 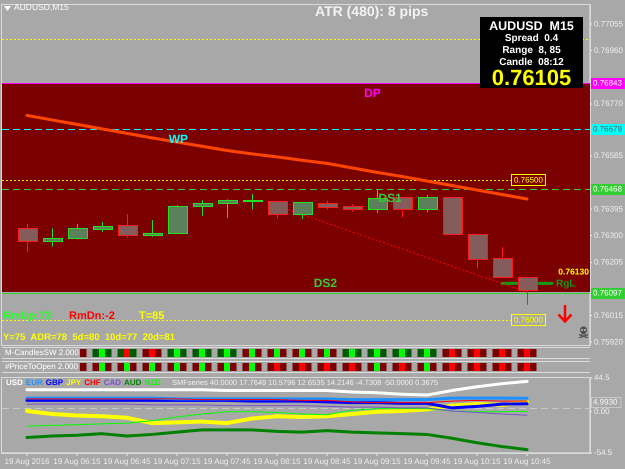 What do you see at coordinates (151, 316) in the screenshot?
I see `annotation: T=85` at bounding box center [151, 316].